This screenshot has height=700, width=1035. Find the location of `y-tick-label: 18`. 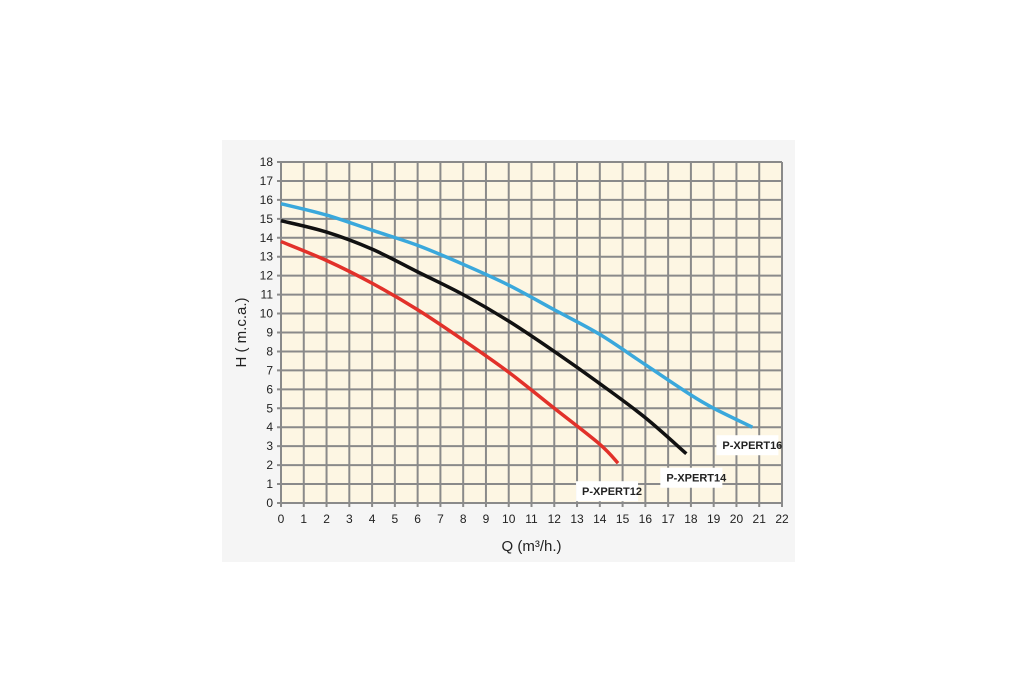

y-tick-label: 18 is located at coordinates (267, 162).